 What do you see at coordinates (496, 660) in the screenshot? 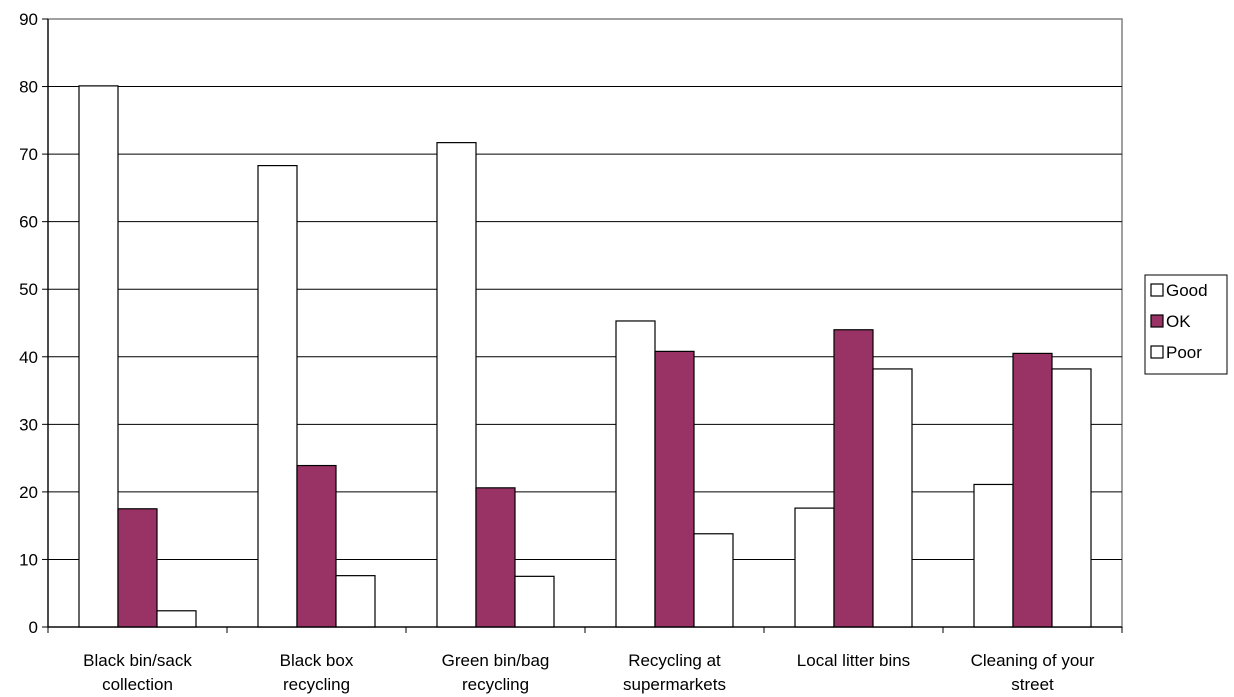
I see `x-category-label-line: Green bin/bag` at bounding box center [496, 660].